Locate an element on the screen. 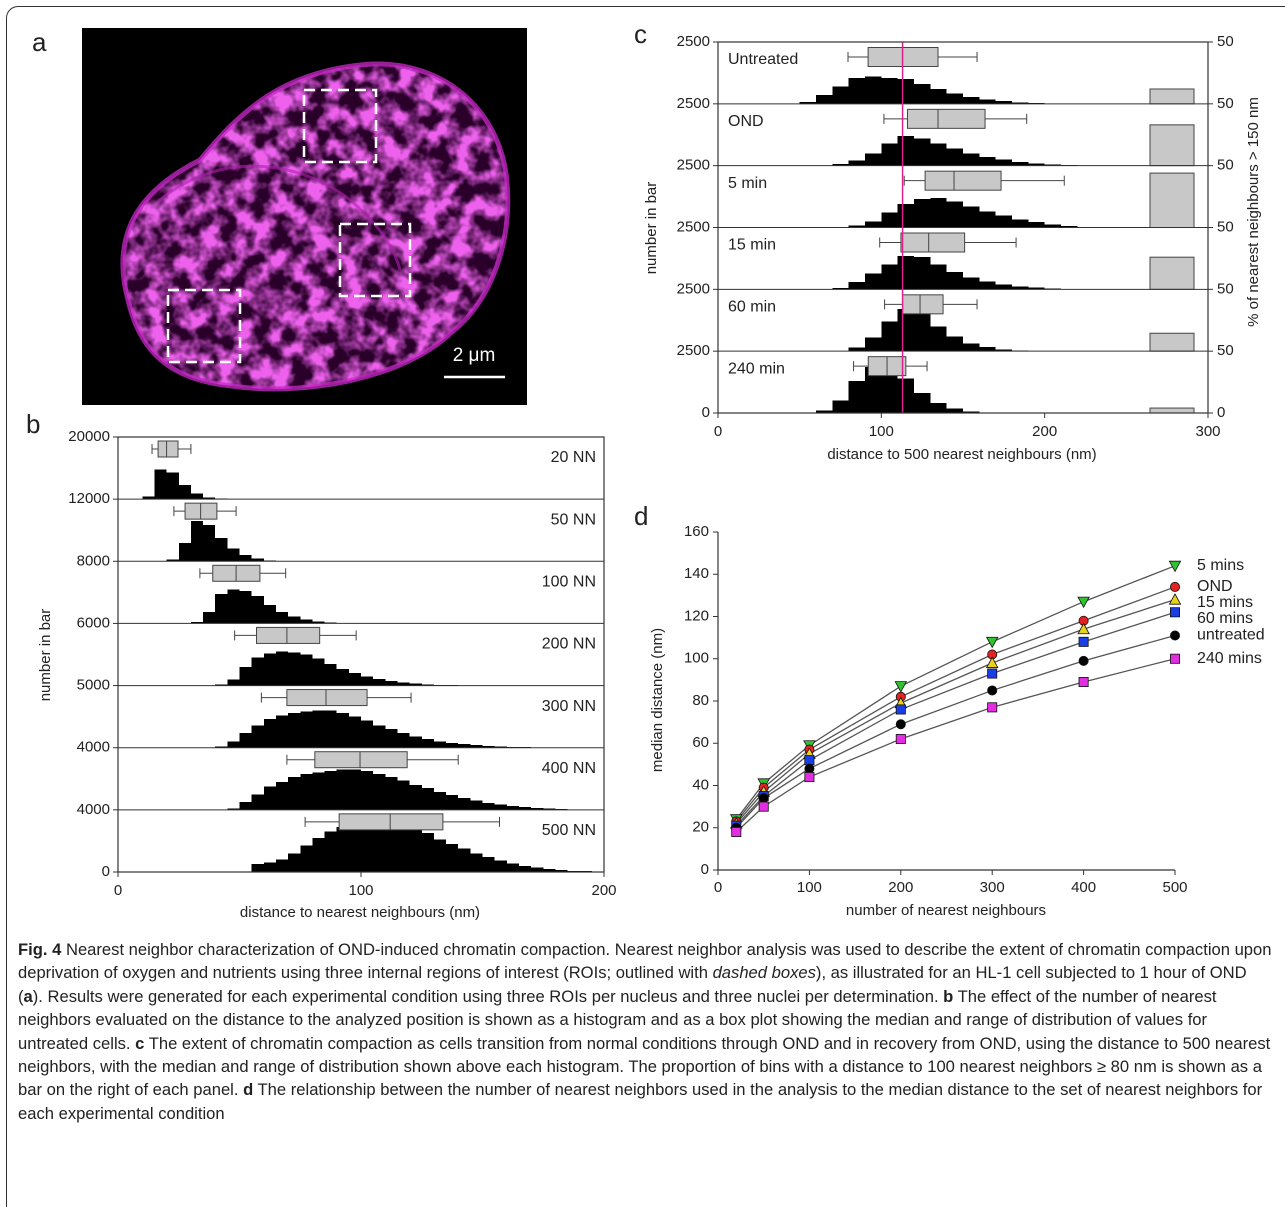 The image size is (1285, 1207). scale-bar-label: 2 μm is located at coordinates (474, 355).